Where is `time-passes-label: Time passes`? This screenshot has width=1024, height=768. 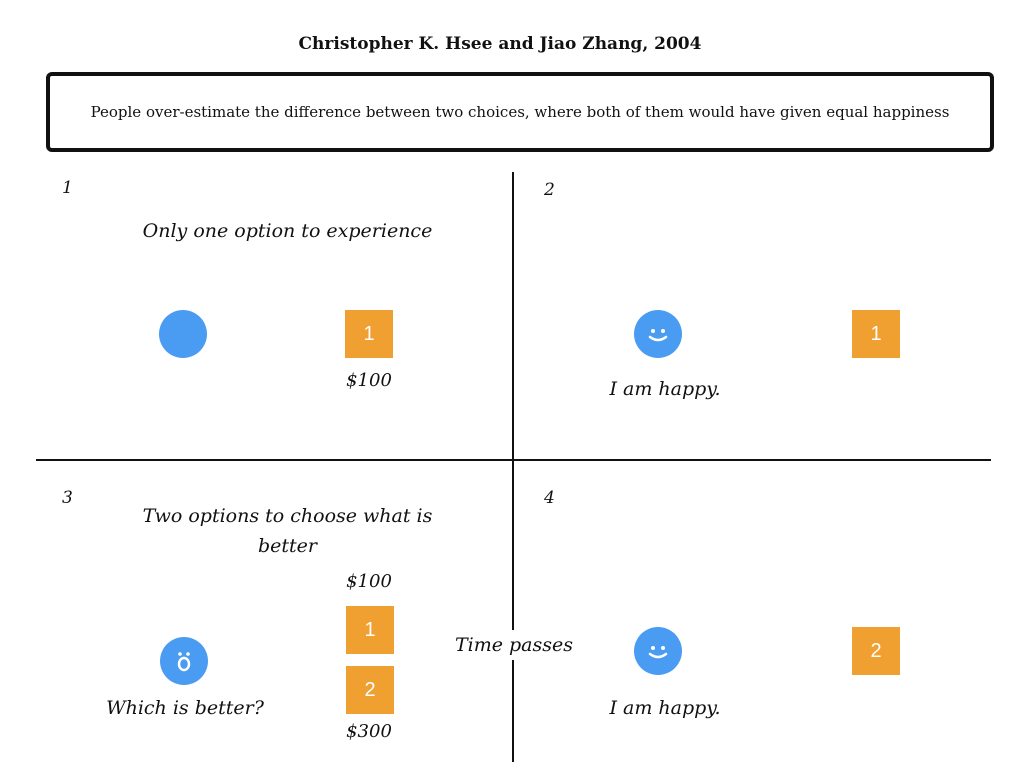 time-passes-label: Time passes is located at coordinates (514, 645).